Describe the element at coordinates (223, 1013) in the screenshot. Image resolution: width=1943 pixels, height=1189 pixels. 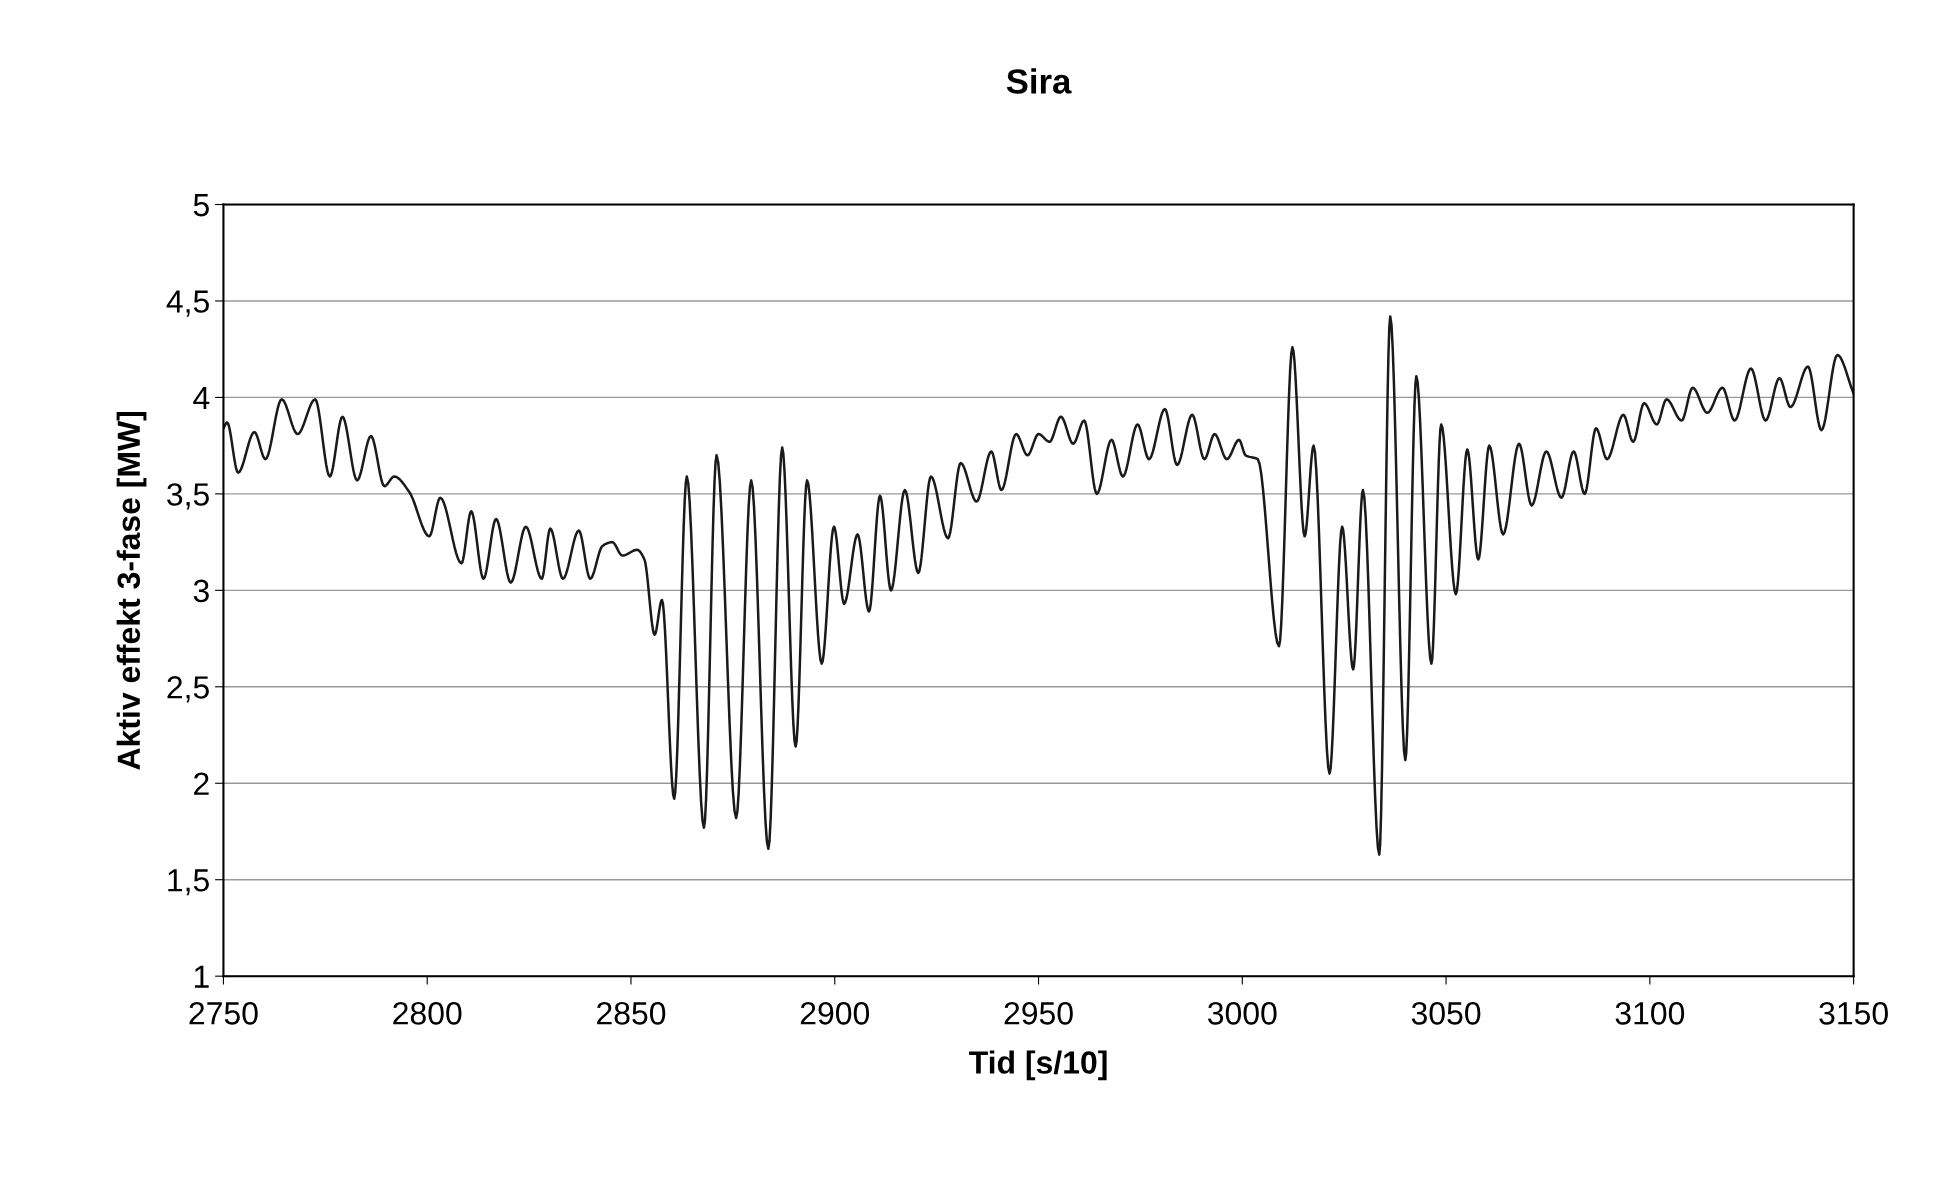
I see `x-tick-label: 2750` at that location.